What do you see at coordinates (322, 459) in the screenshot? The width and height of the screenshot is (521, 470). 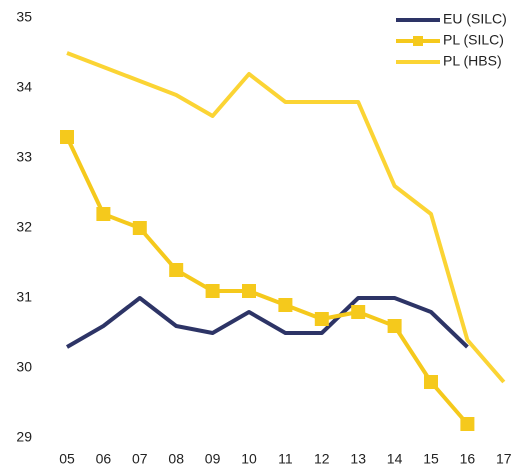 I see `x-tick-label: 12` at bounding box center [322, 459].